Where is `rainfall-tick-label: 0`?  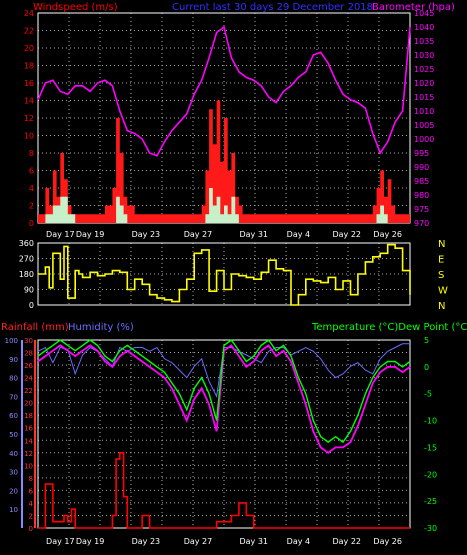 rainfall-tick-label: 0 is located at coordinates (31, 529).